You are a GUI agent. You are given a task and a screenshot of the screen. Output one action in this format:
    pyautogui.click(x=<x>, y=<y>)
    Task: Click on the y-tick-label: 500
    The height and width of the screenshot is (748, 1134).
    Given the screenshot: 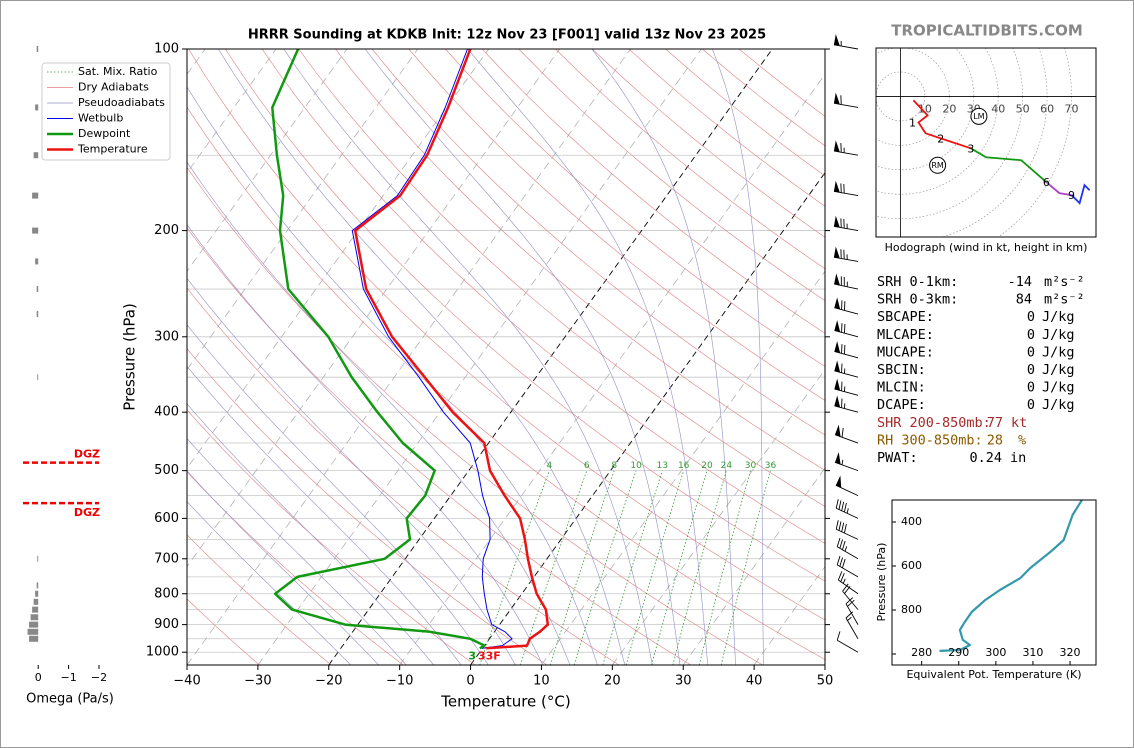 What is the action you would take?
    pyautogui.click(x=166, y=470)
    